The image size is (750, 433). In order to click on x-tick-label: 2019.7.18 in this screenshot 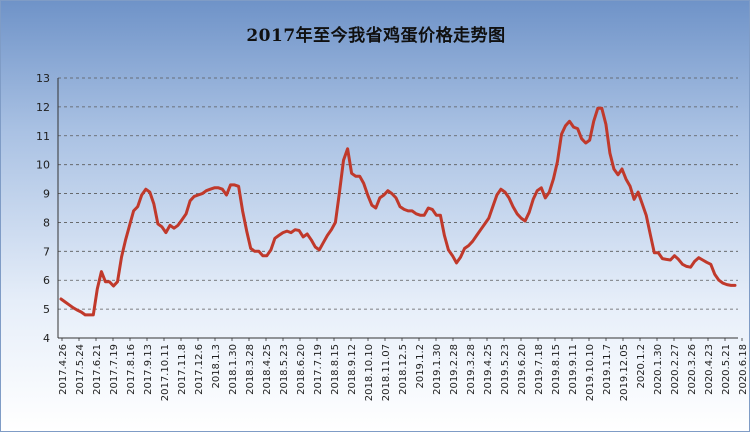, I will do `click(539, 369)`.